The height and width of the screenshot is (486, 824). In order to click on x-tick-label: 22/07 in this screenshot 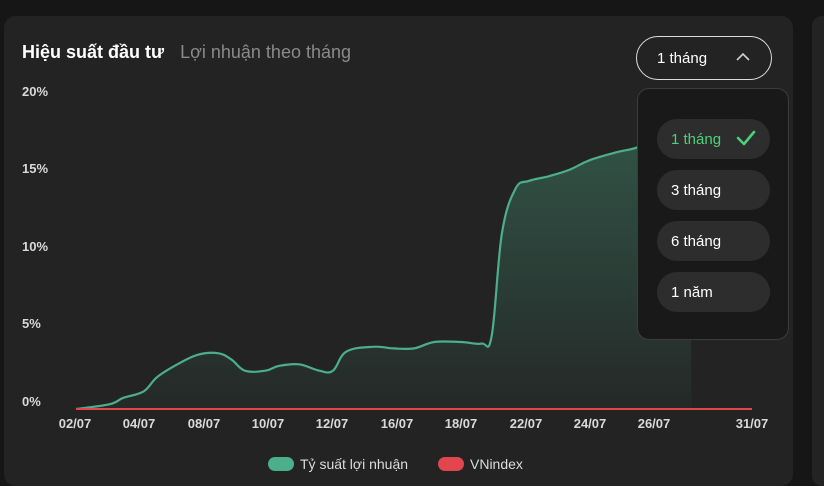, I will do `click(526, 423)`.